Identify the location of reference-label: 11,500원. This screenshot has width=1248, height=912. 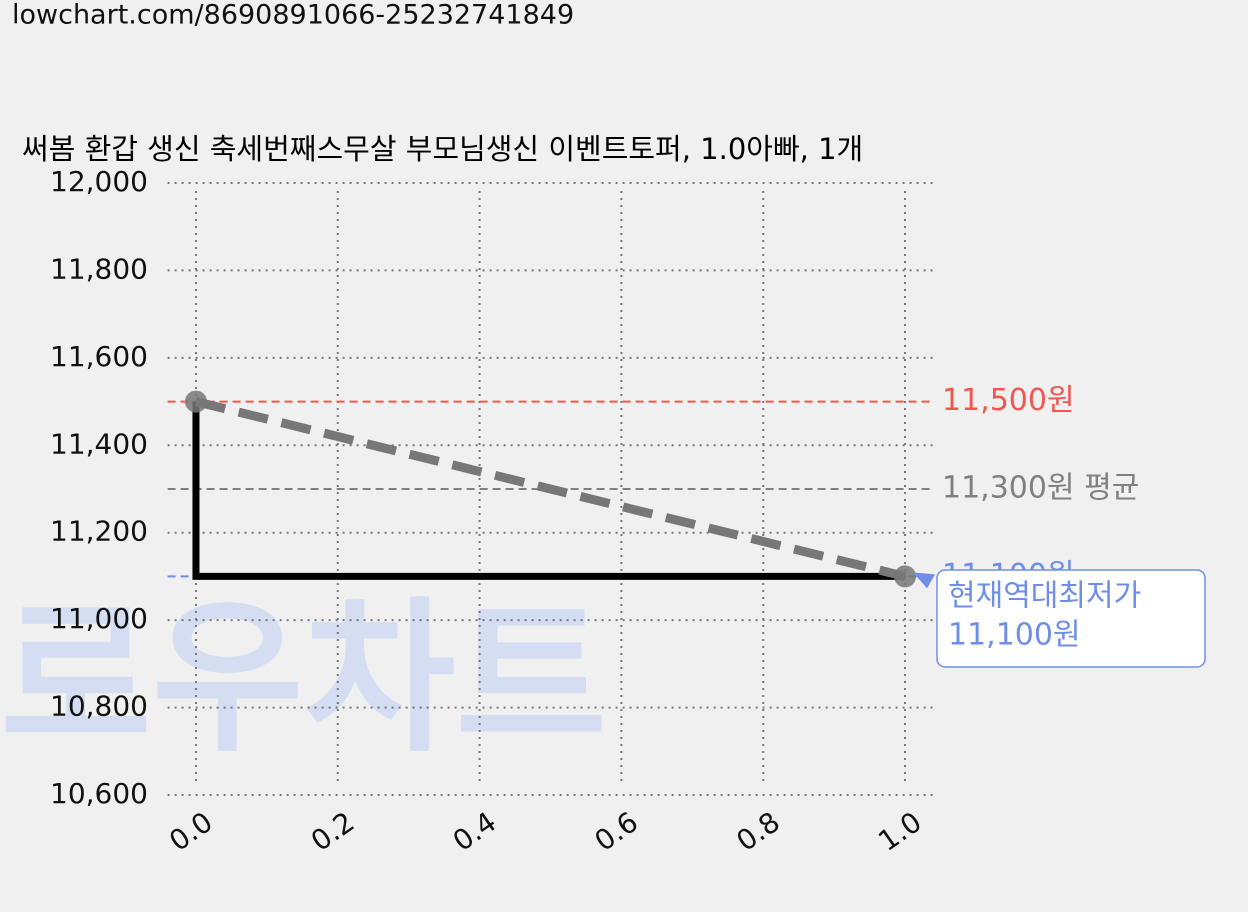
(1008, 400).